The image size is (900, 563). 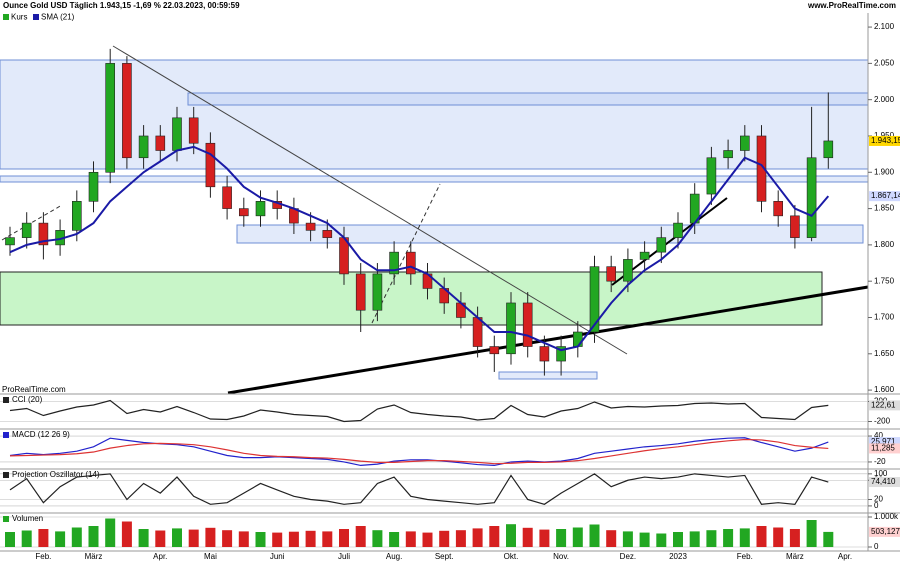 I want to click on y-tick-label: 100, so click(x=881, y=473).